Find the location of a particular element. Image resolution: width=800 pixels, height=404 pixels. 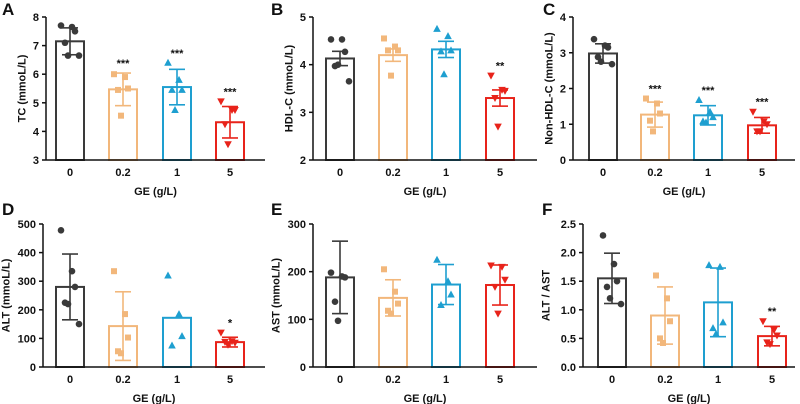

panel-letter: D is located at coordinates (8, 209).